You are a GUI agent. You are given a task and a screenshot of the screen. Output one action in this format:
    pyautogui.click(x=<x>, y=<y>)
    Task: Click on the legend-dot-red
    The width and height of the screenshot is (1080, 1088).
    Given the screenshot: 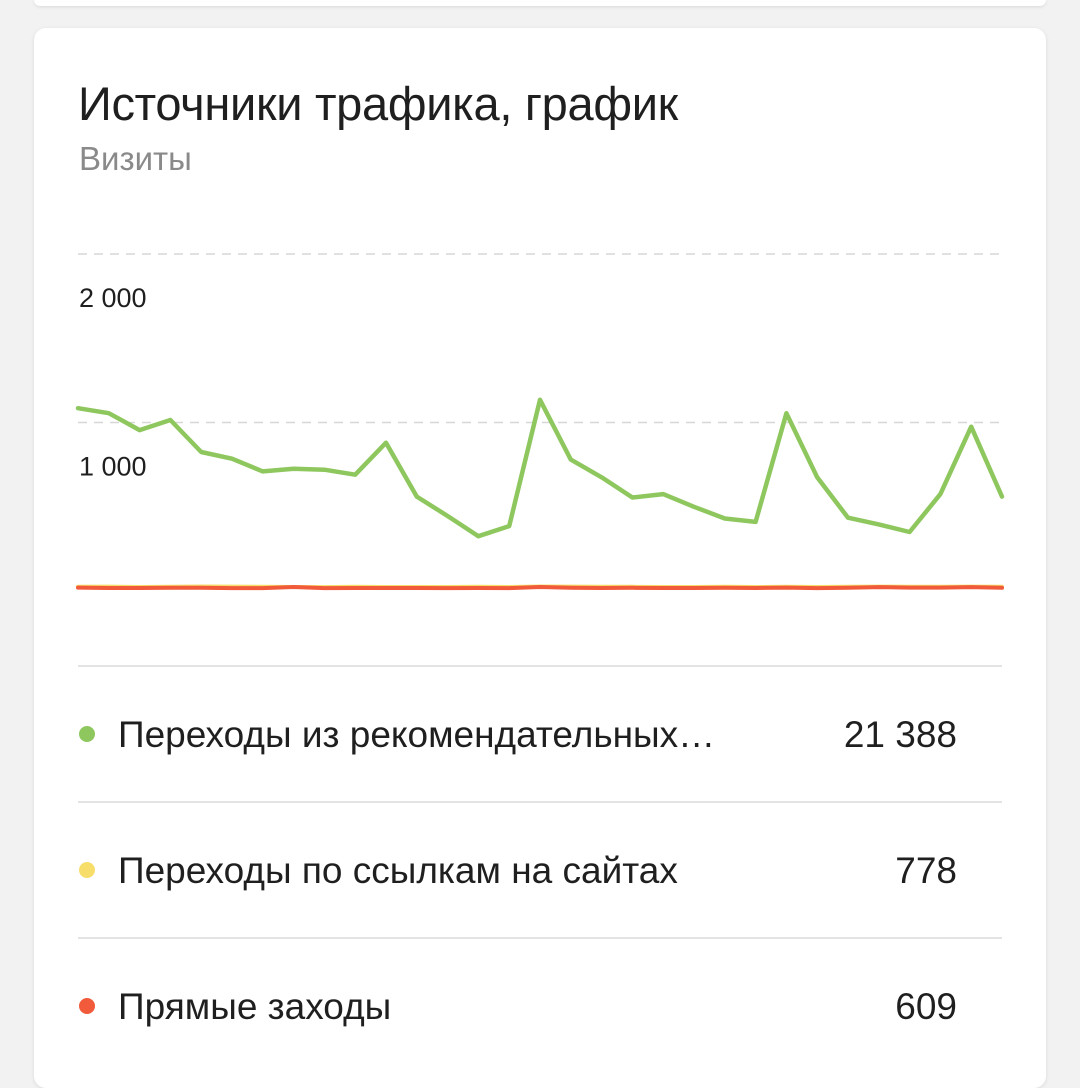 What is the action you would take?
    pyautogui.click(x=87, y=1006)
    